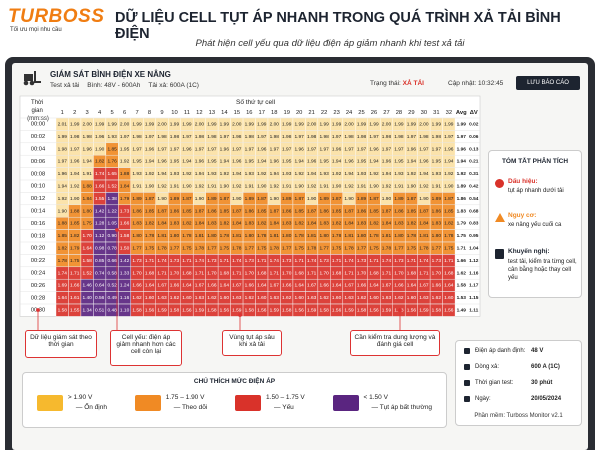 The image size is (600, 450). What do you see at coordinates (474, 137) in the screenshot?
I see `cell-value: 0.06` at bounding box center [474, 137].